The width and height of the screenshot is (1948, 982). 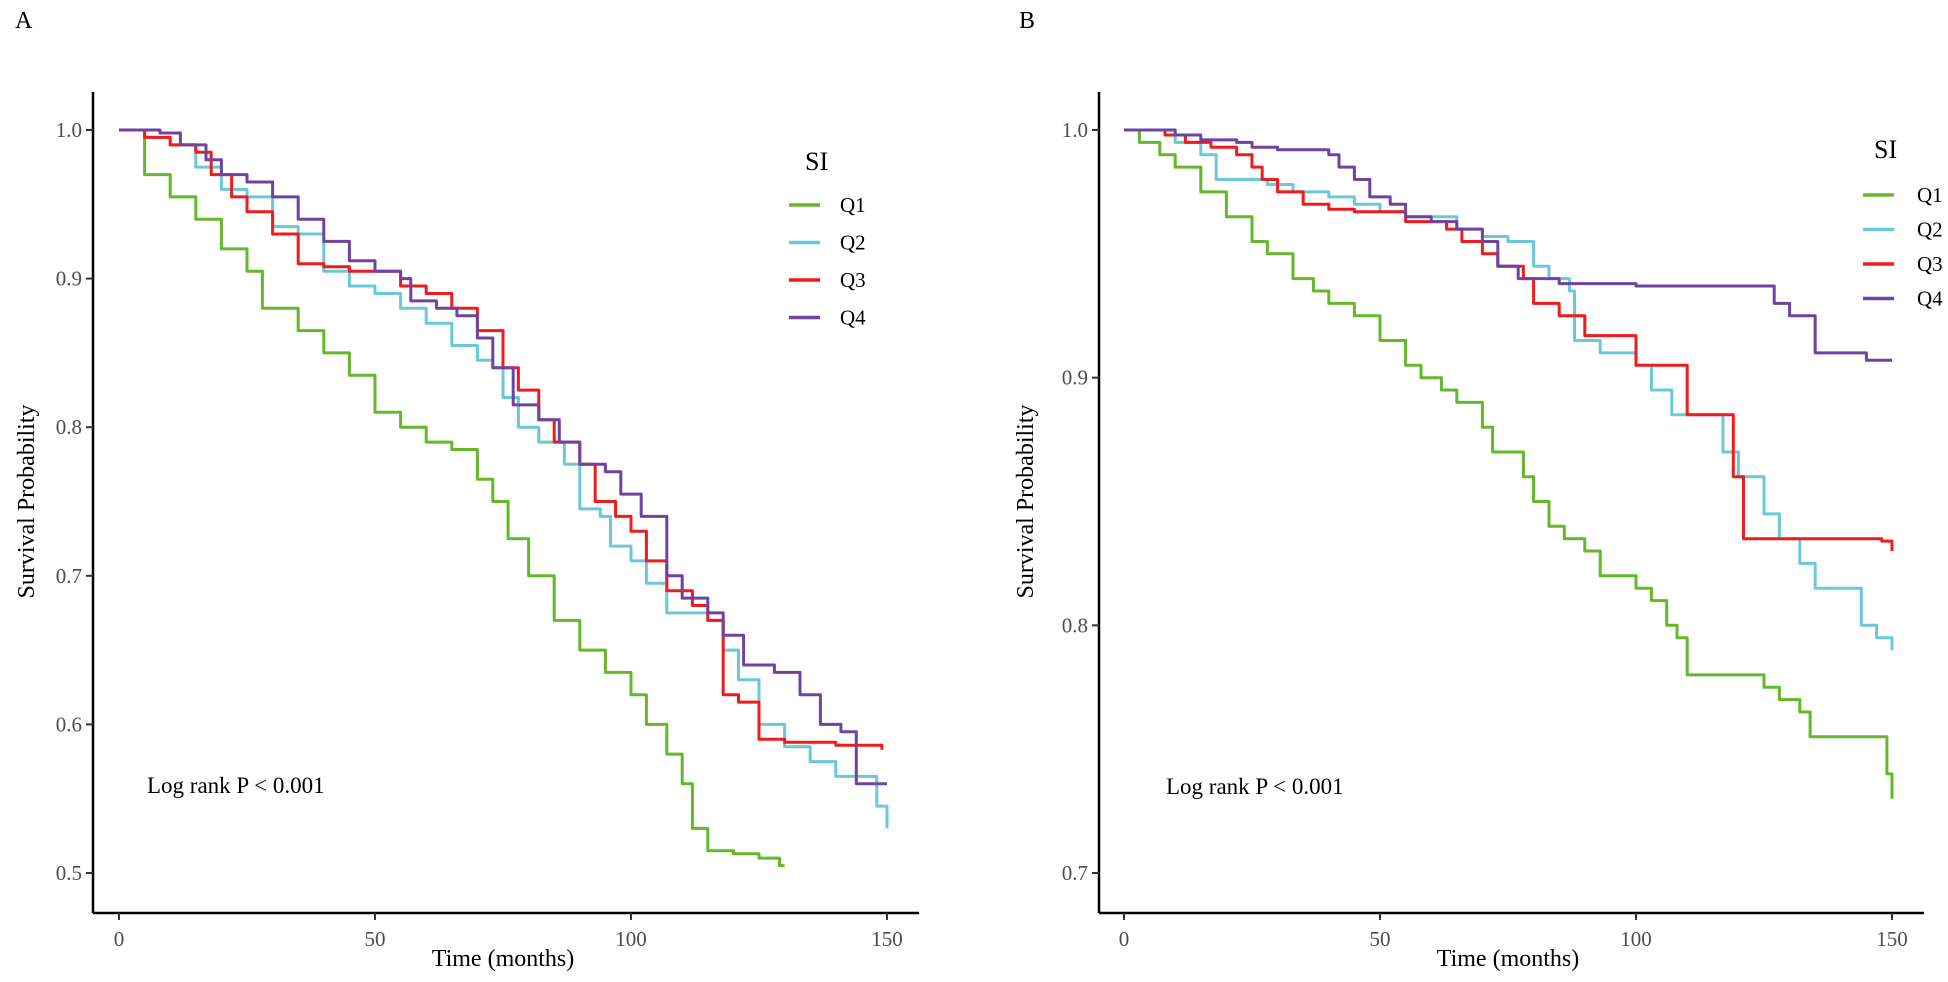 What do you see at coordinates (1508, 245) in the screenshot?
I see `survival-curve-q4` at bounding box center [1508, 245].